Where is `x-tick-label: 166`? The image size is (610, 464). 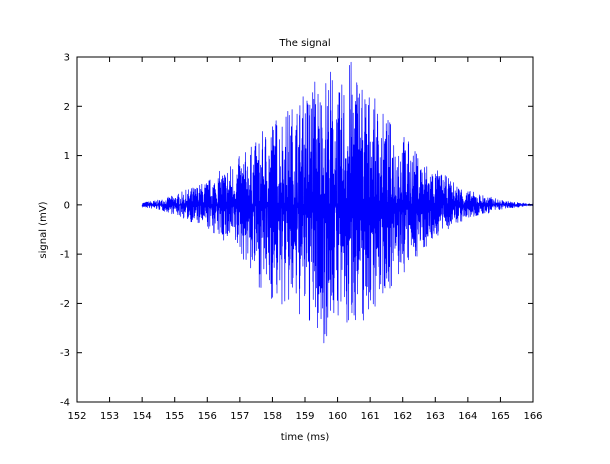 x-tick-label: 166 is located at coordinates (532, 416).